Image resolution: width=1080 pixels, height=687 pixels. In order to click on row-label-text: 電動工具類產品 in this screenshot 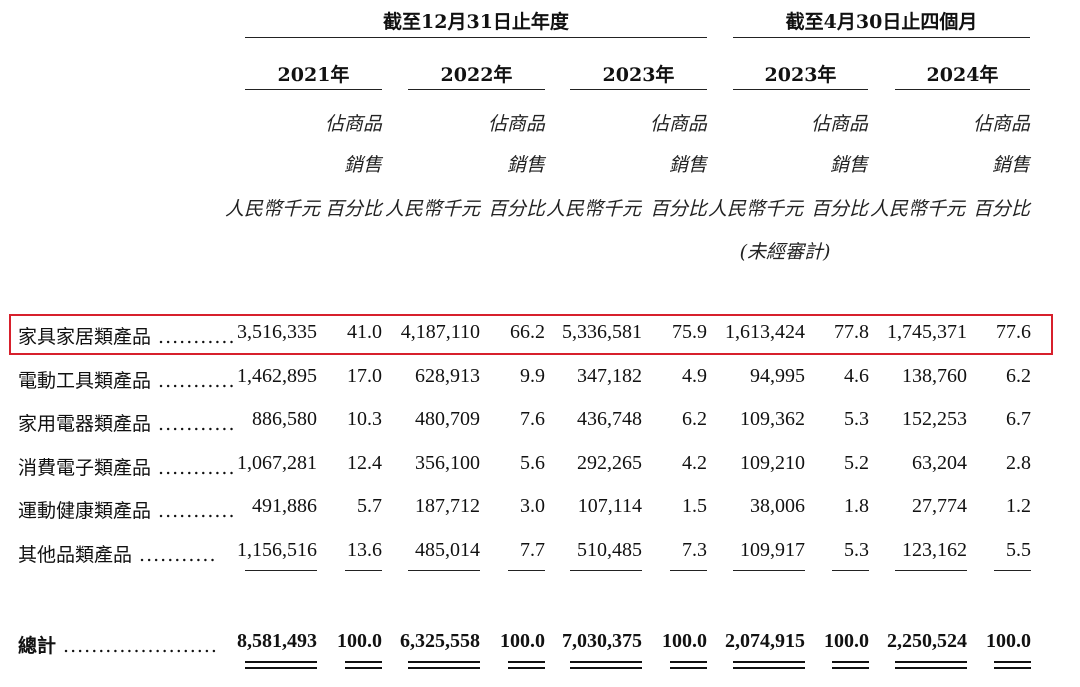, I will do `click(85, 381)`.